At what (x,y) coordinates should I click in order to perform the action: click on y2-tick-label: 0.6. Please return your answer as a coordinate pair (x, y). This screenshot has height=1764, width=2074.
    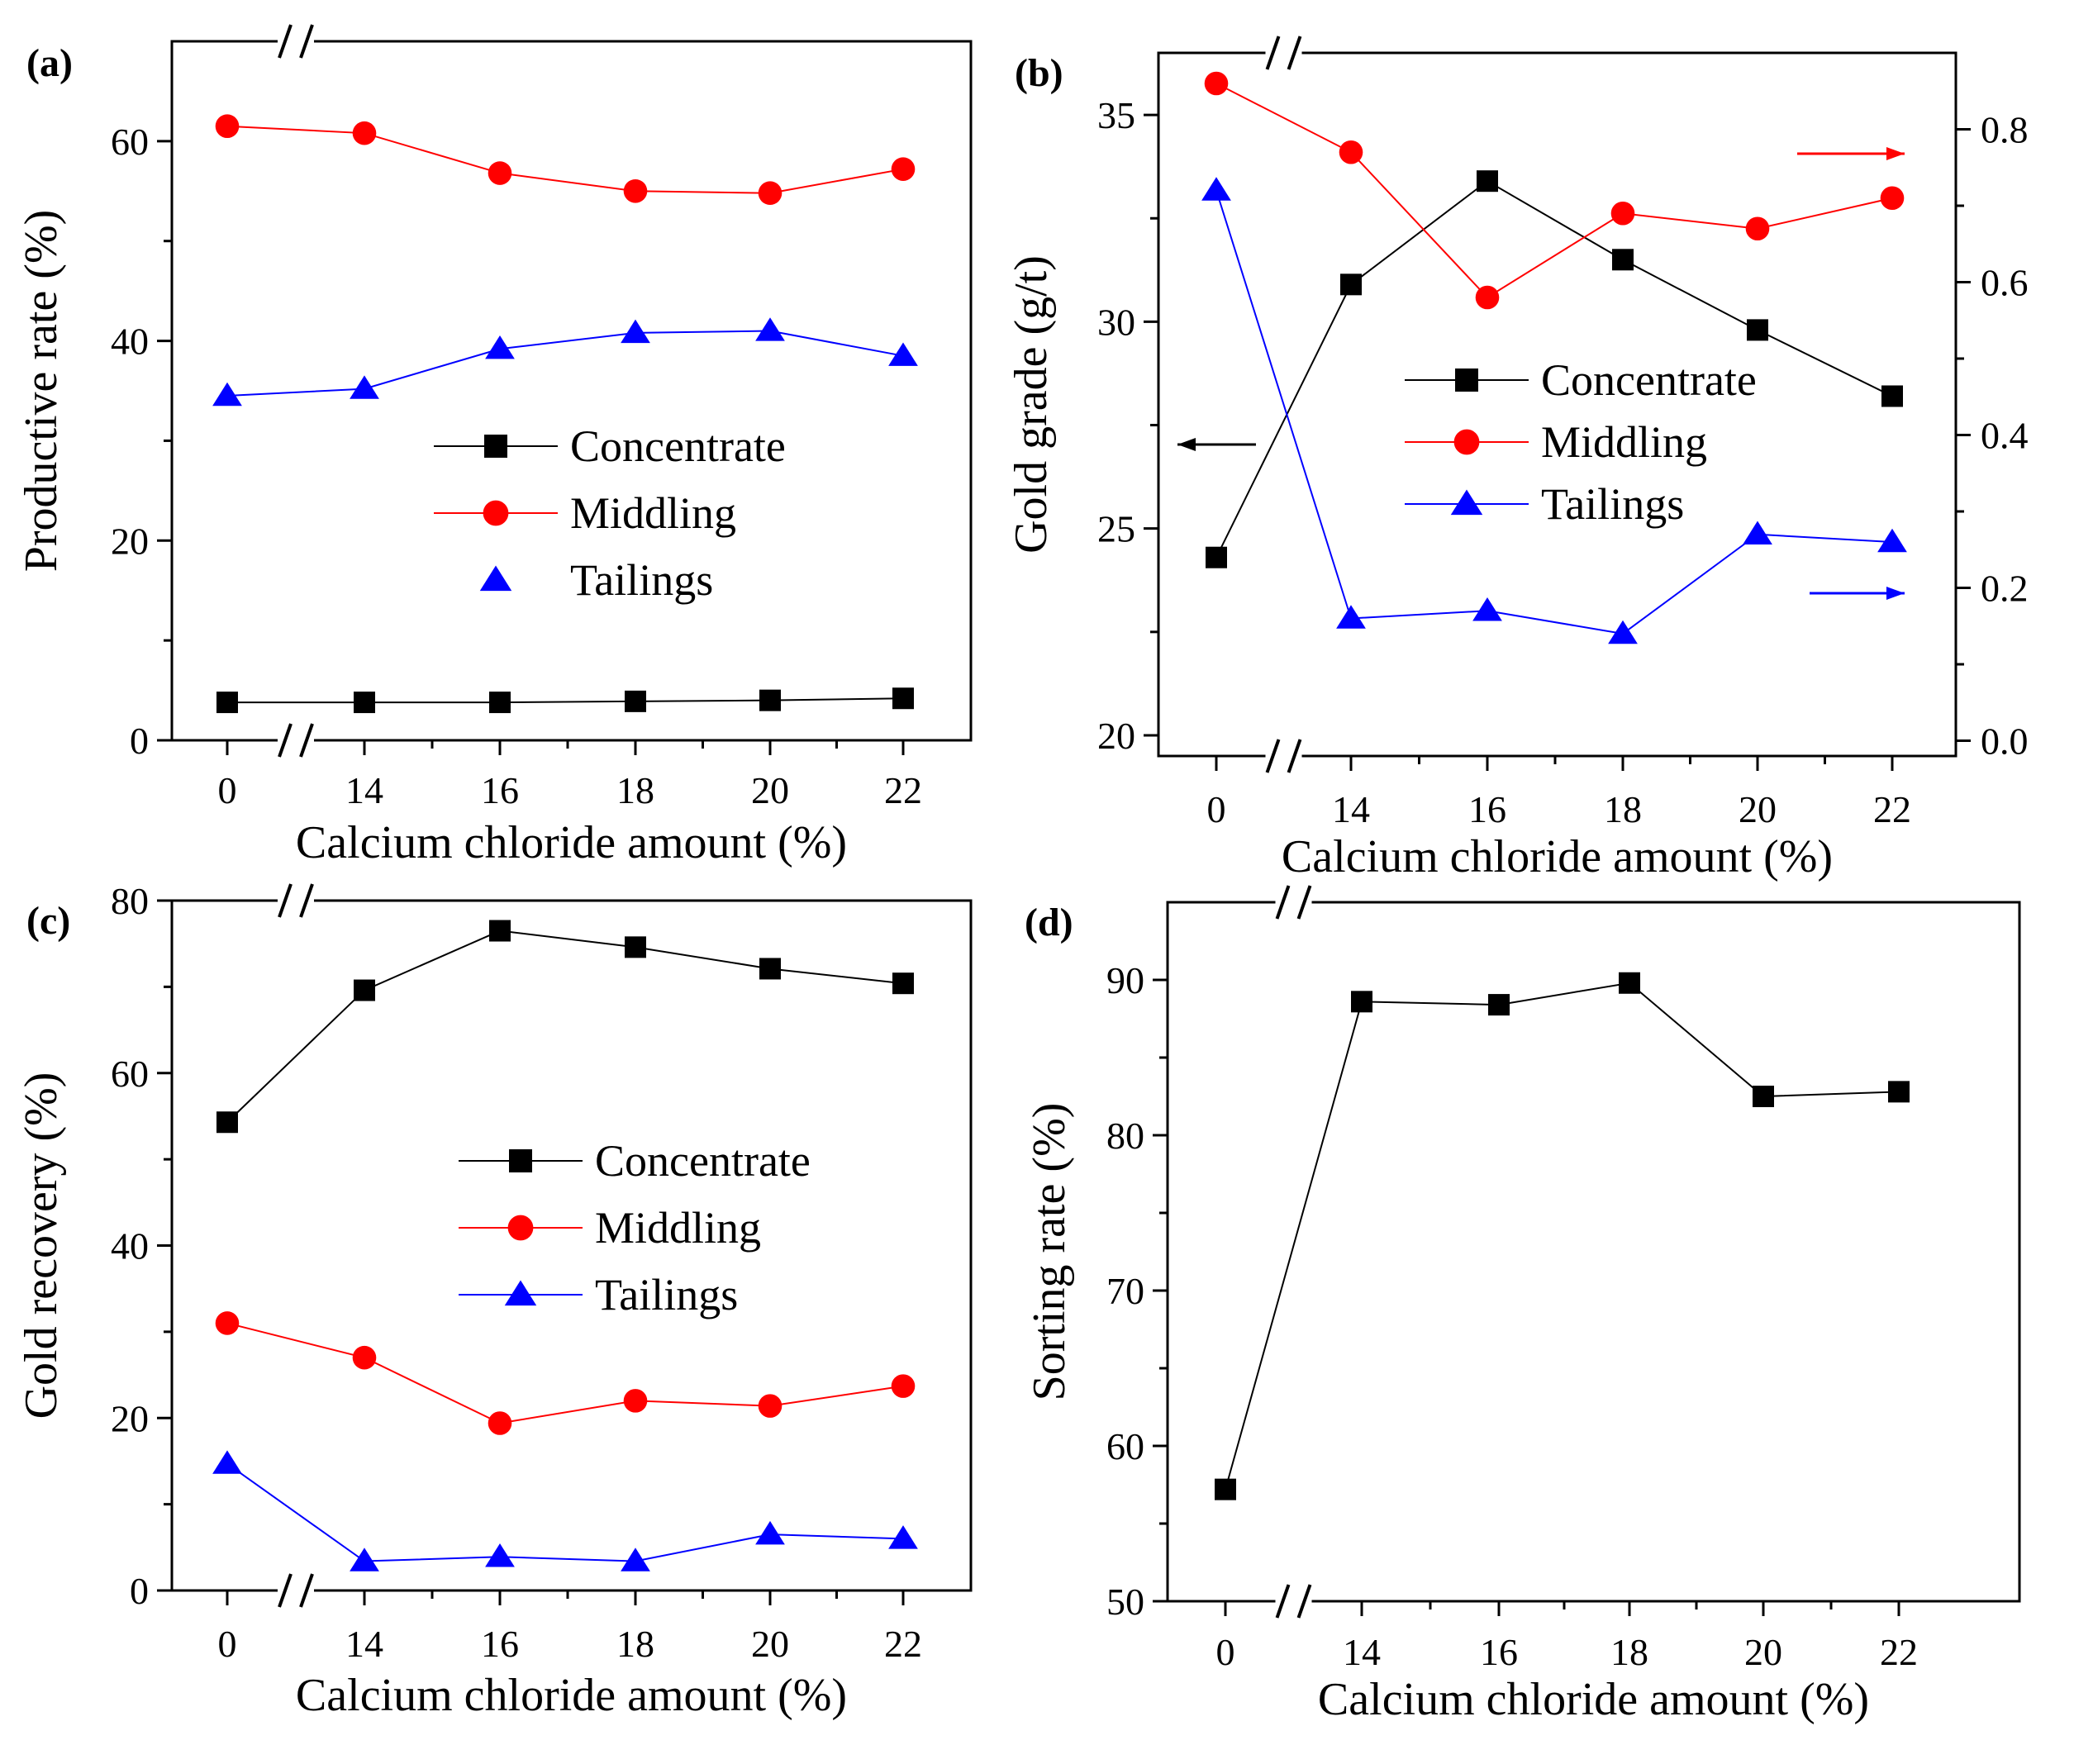
    Looking at the image, I should click on (2005, 283).